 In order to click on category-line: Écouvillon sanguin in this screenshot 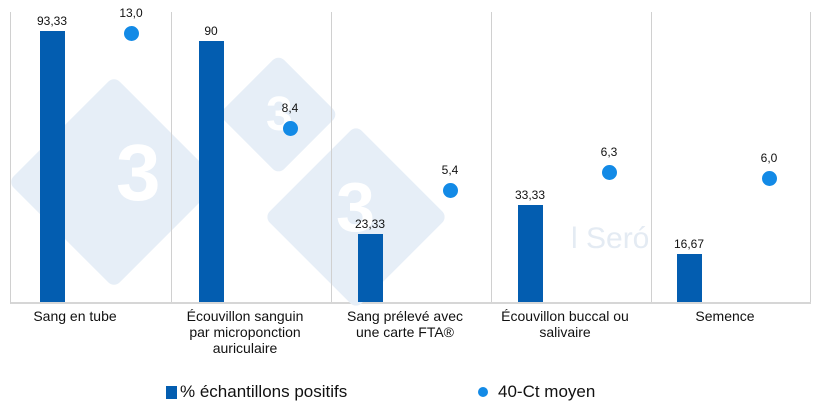, I will do `click(245, 316)`.